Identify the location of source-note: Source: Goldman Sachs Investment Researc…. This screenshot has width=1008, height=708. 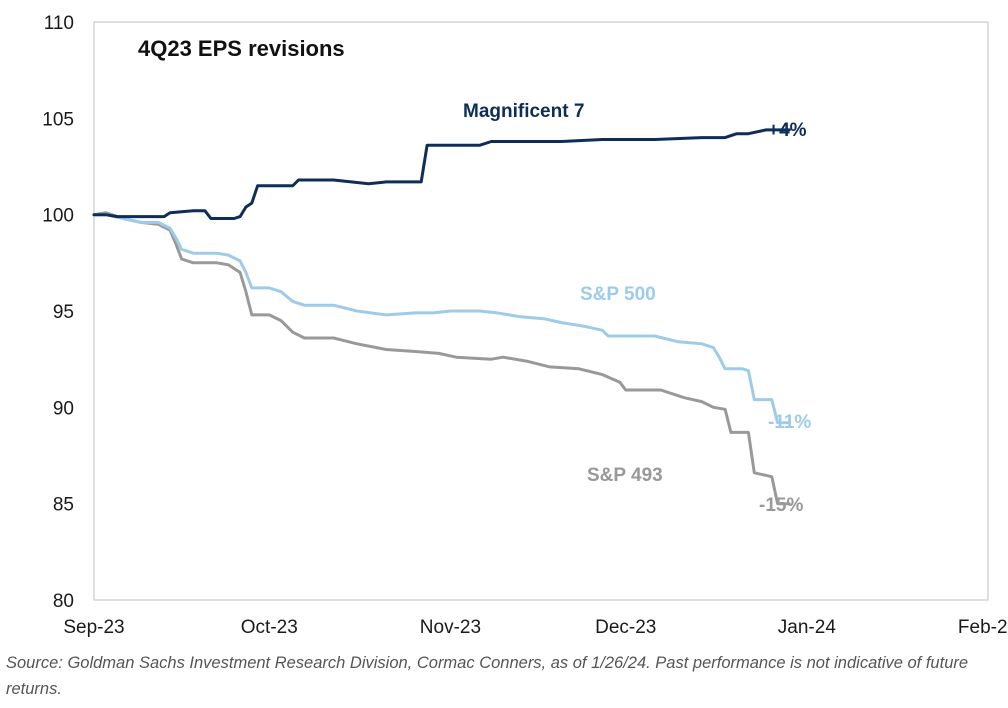
(487, 676).